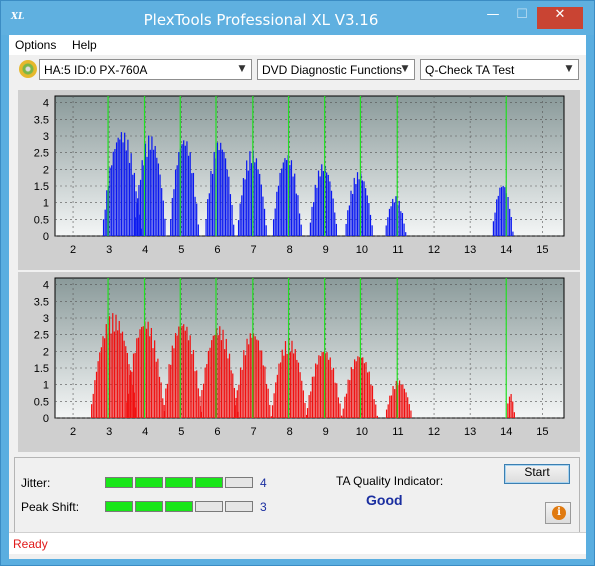 This screenshot has height=566, width=595. What do you see at coordinates (499, 69) in the screenshot?
I see `test-select: Q-Check TA Test ▼` at bounding box center [499, 69].